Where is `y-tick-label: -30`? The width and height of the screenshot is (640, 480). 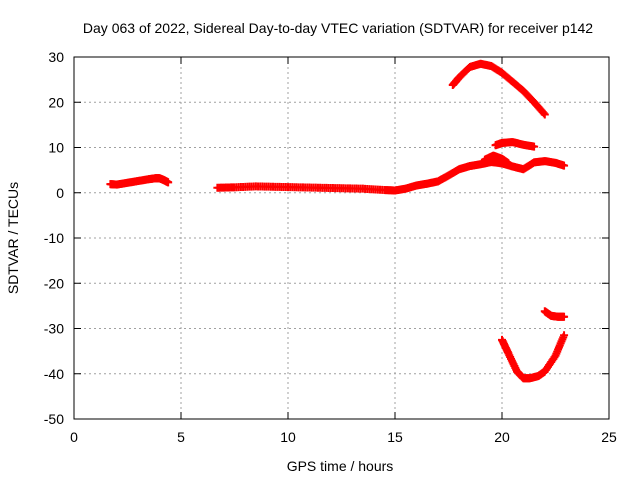 y-tick-label: -30 is located at coordinates (54, 329).